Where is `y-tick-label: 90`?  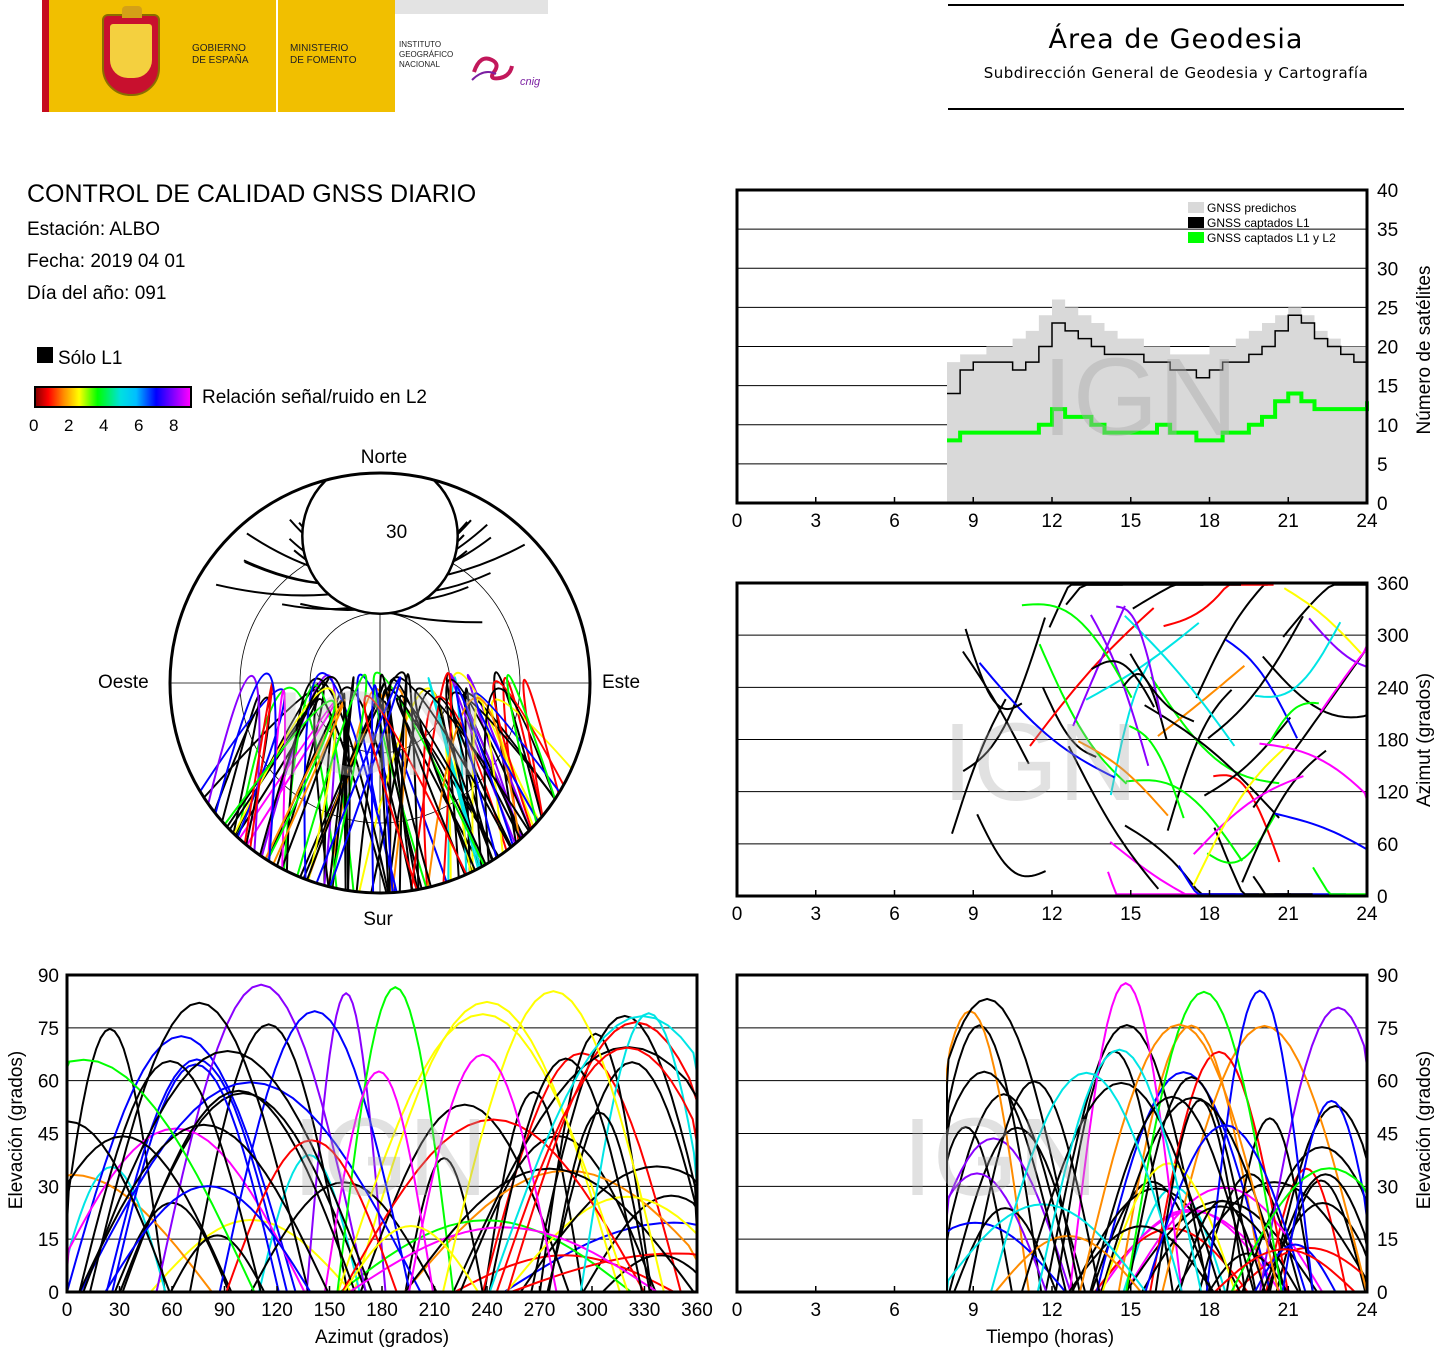 y-tick-label: 90 is located at coordinates (1387, 976).